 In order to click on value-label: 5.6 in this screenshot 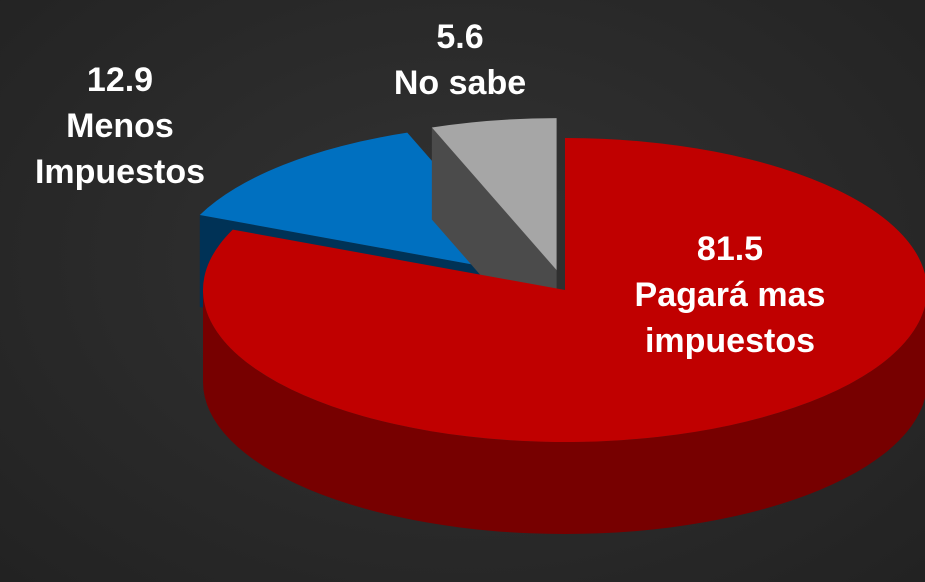, I will do `click(460, 37)`.